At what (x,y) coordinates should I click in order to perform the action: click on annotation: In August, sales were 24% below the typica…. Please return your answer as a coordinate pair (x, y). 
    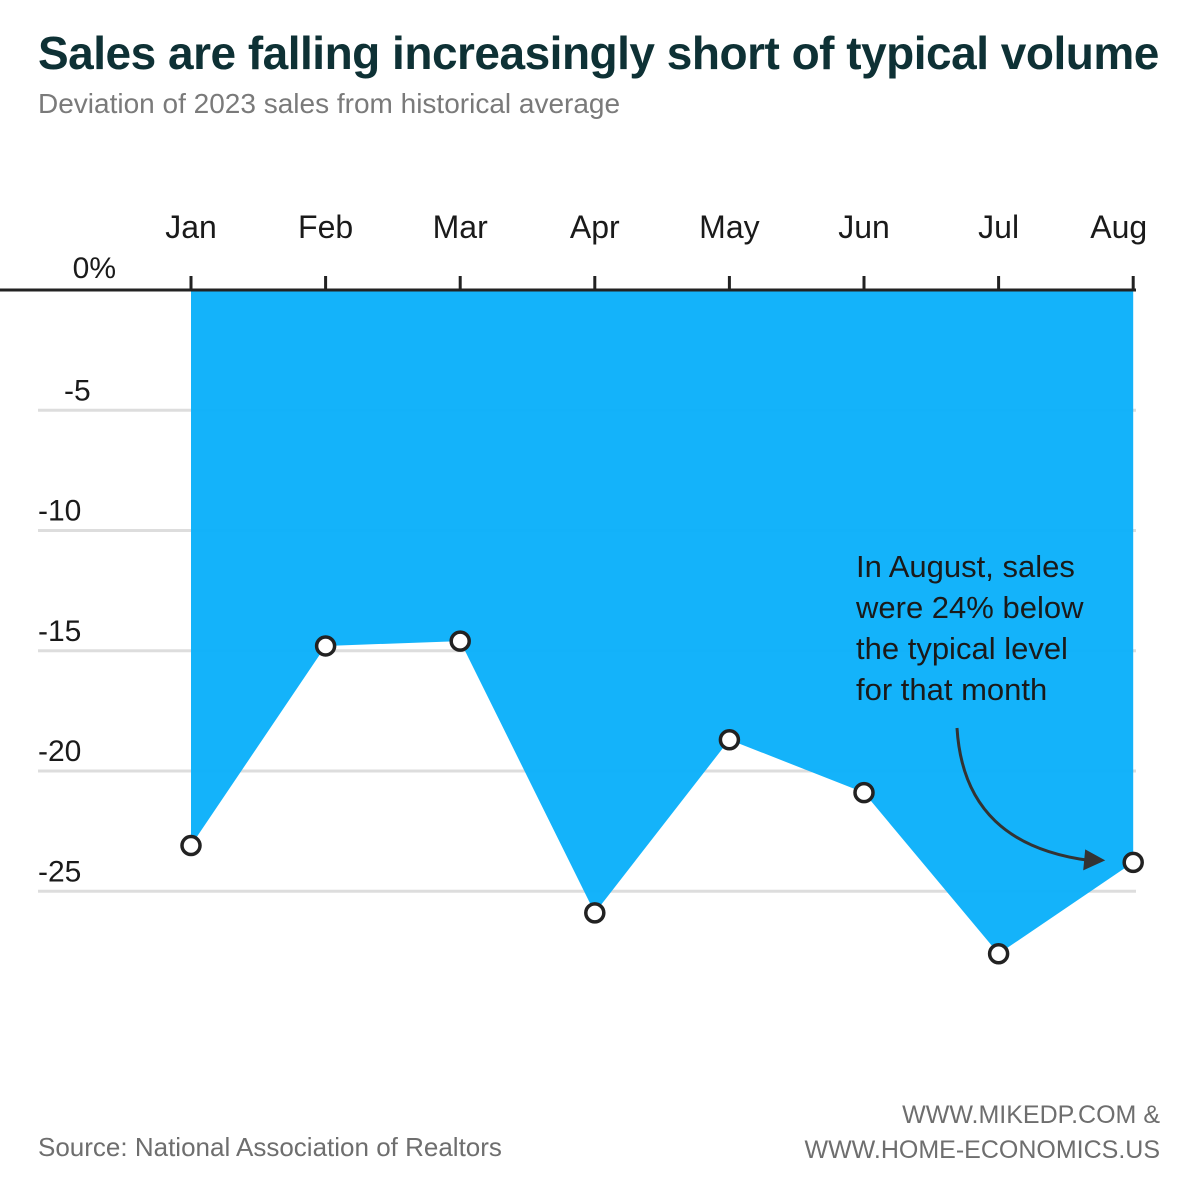
    Looking at the image, I should click on (980, 710).